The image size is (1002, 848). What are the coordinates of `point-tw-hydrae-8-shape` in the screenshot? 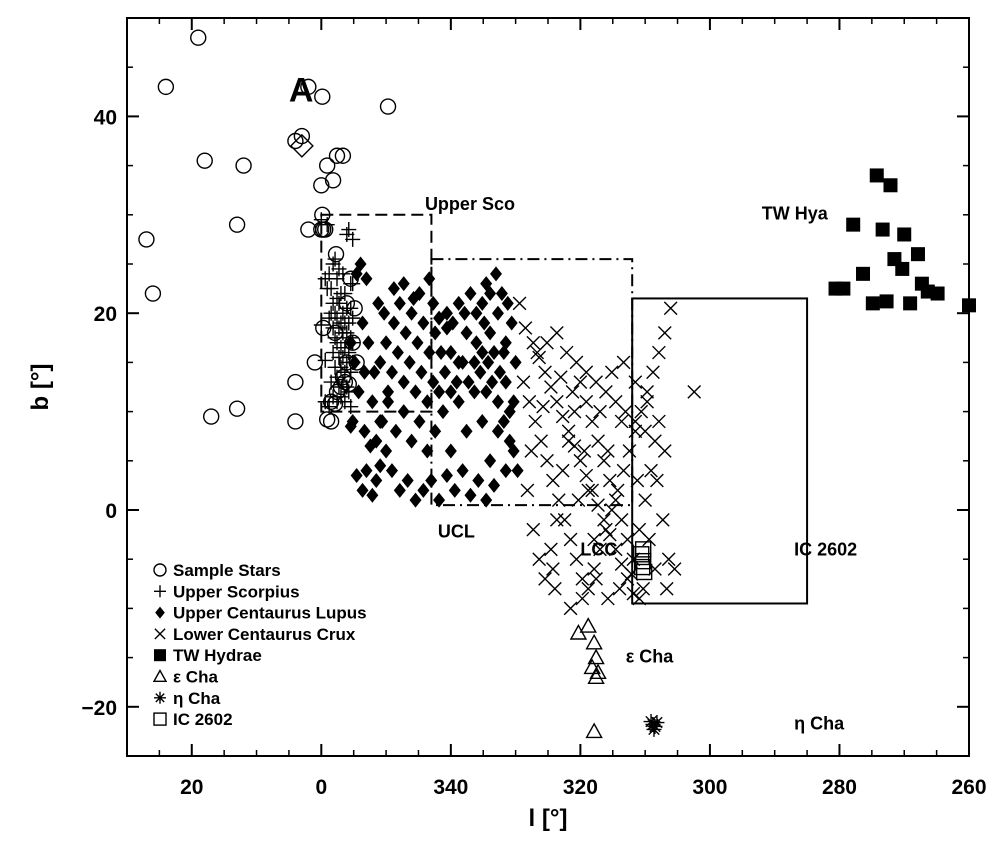 It's located at (902, 268).